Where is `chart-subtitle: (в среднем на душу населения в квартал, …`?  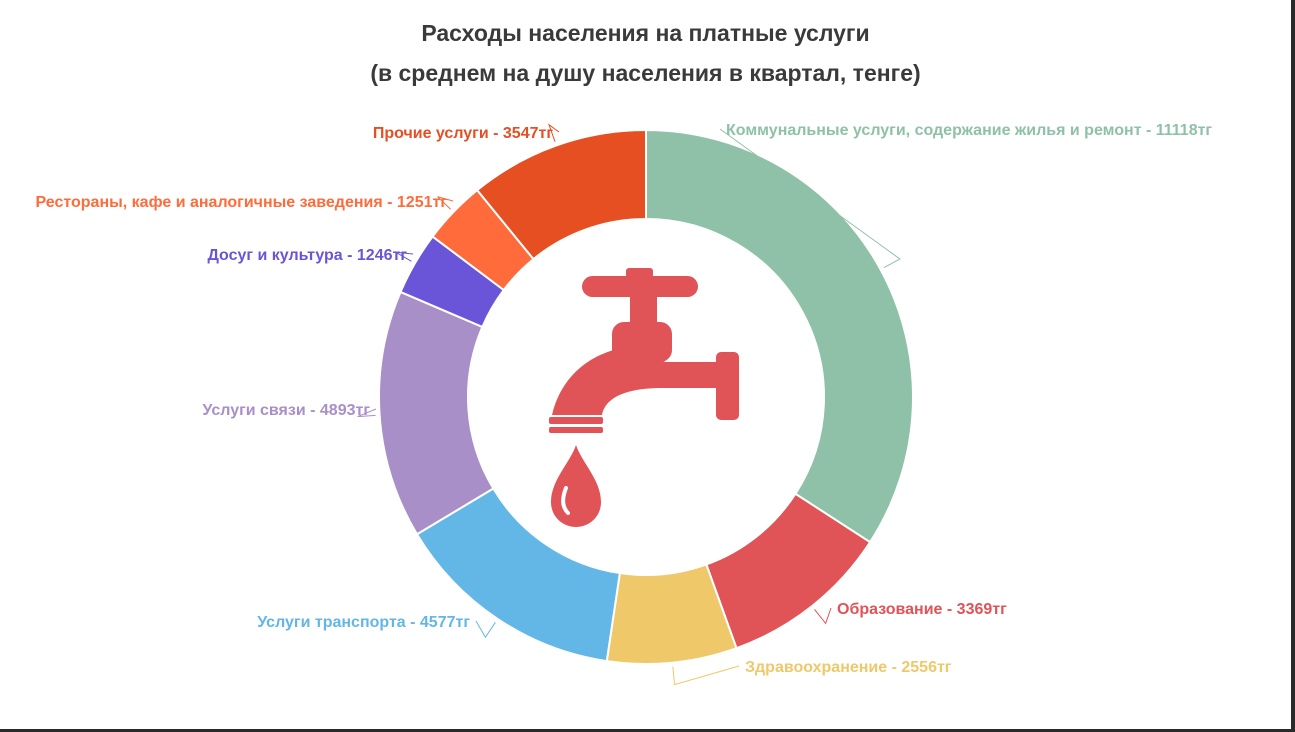
chart-subtitle: (в среднем на душу населения в квартал, … is located at coordinates (645, 73).